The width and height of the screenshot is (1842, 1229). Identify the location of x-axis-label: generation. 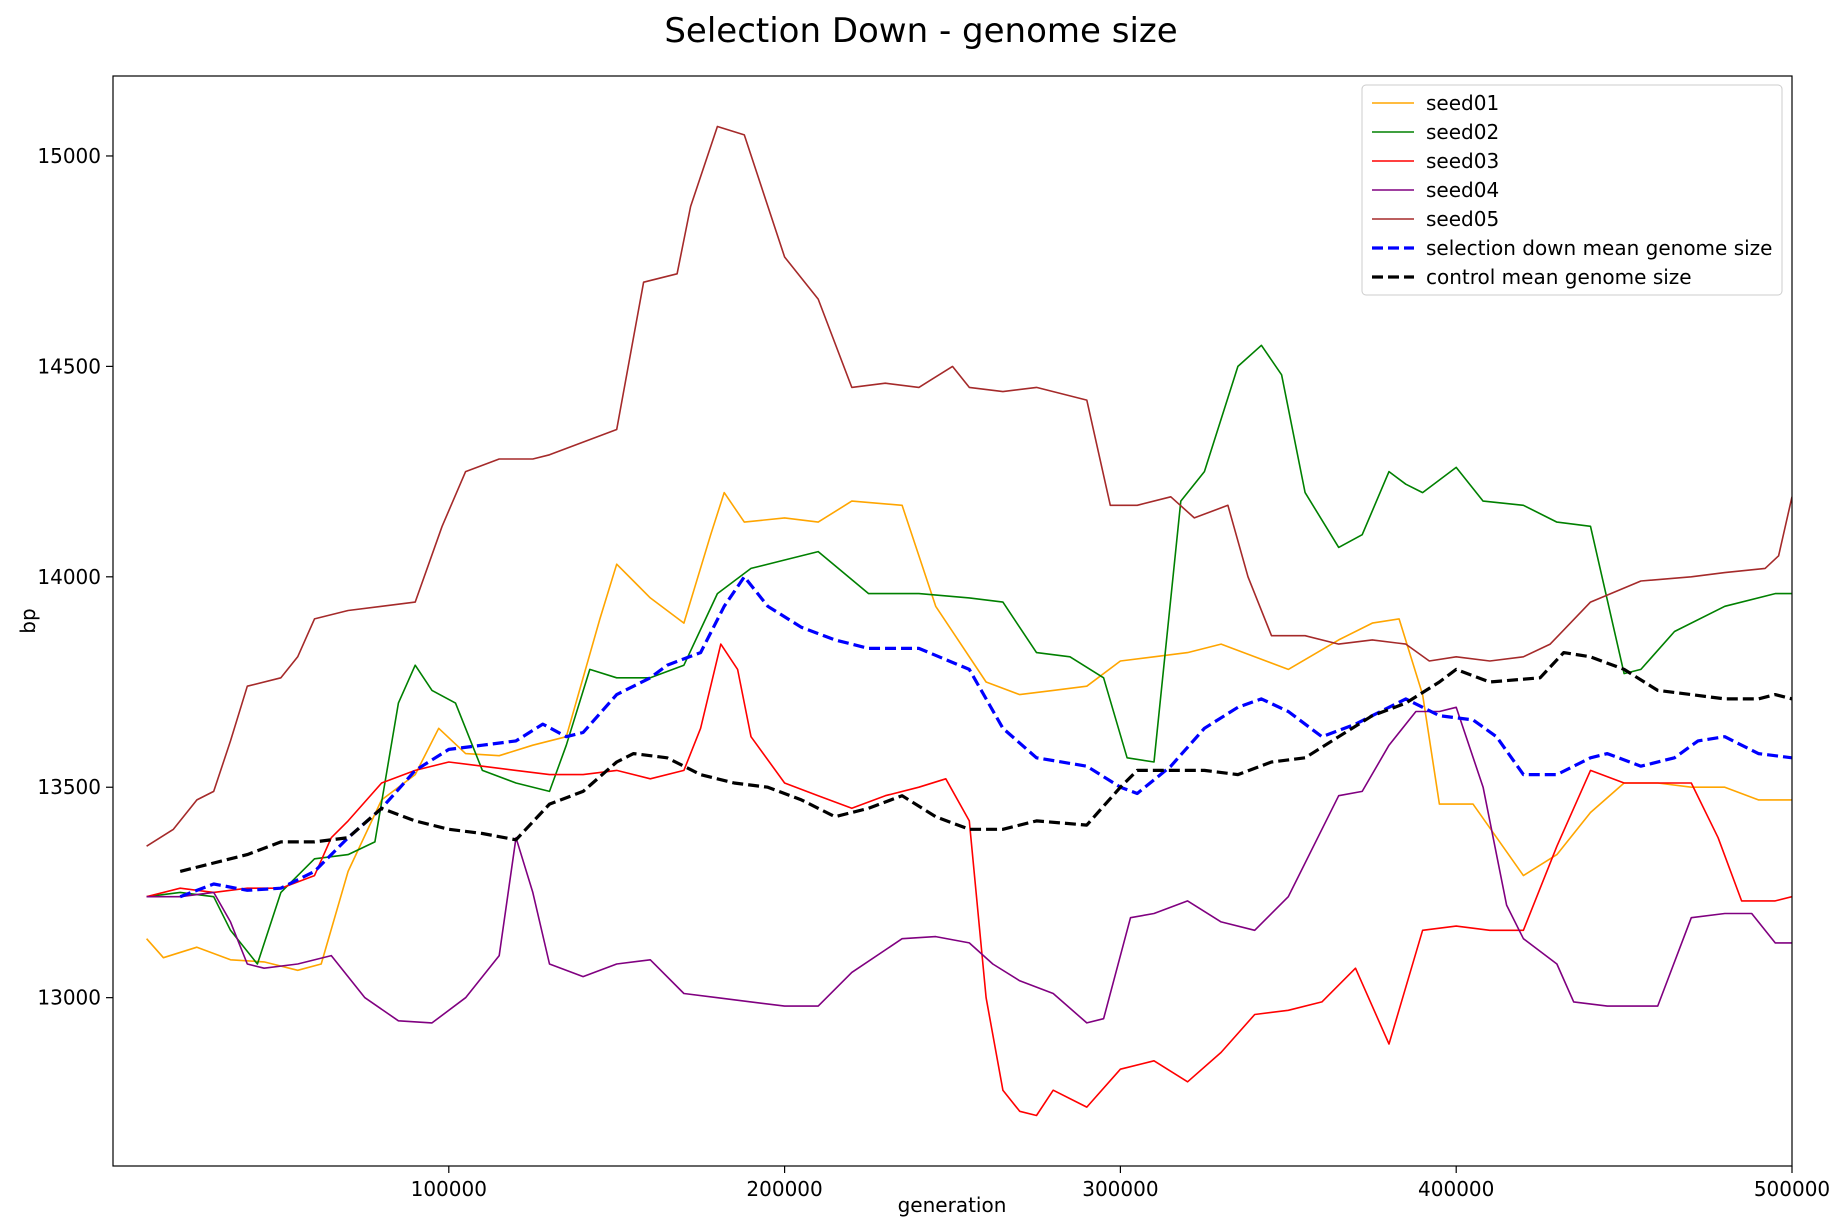
(952, 1205).